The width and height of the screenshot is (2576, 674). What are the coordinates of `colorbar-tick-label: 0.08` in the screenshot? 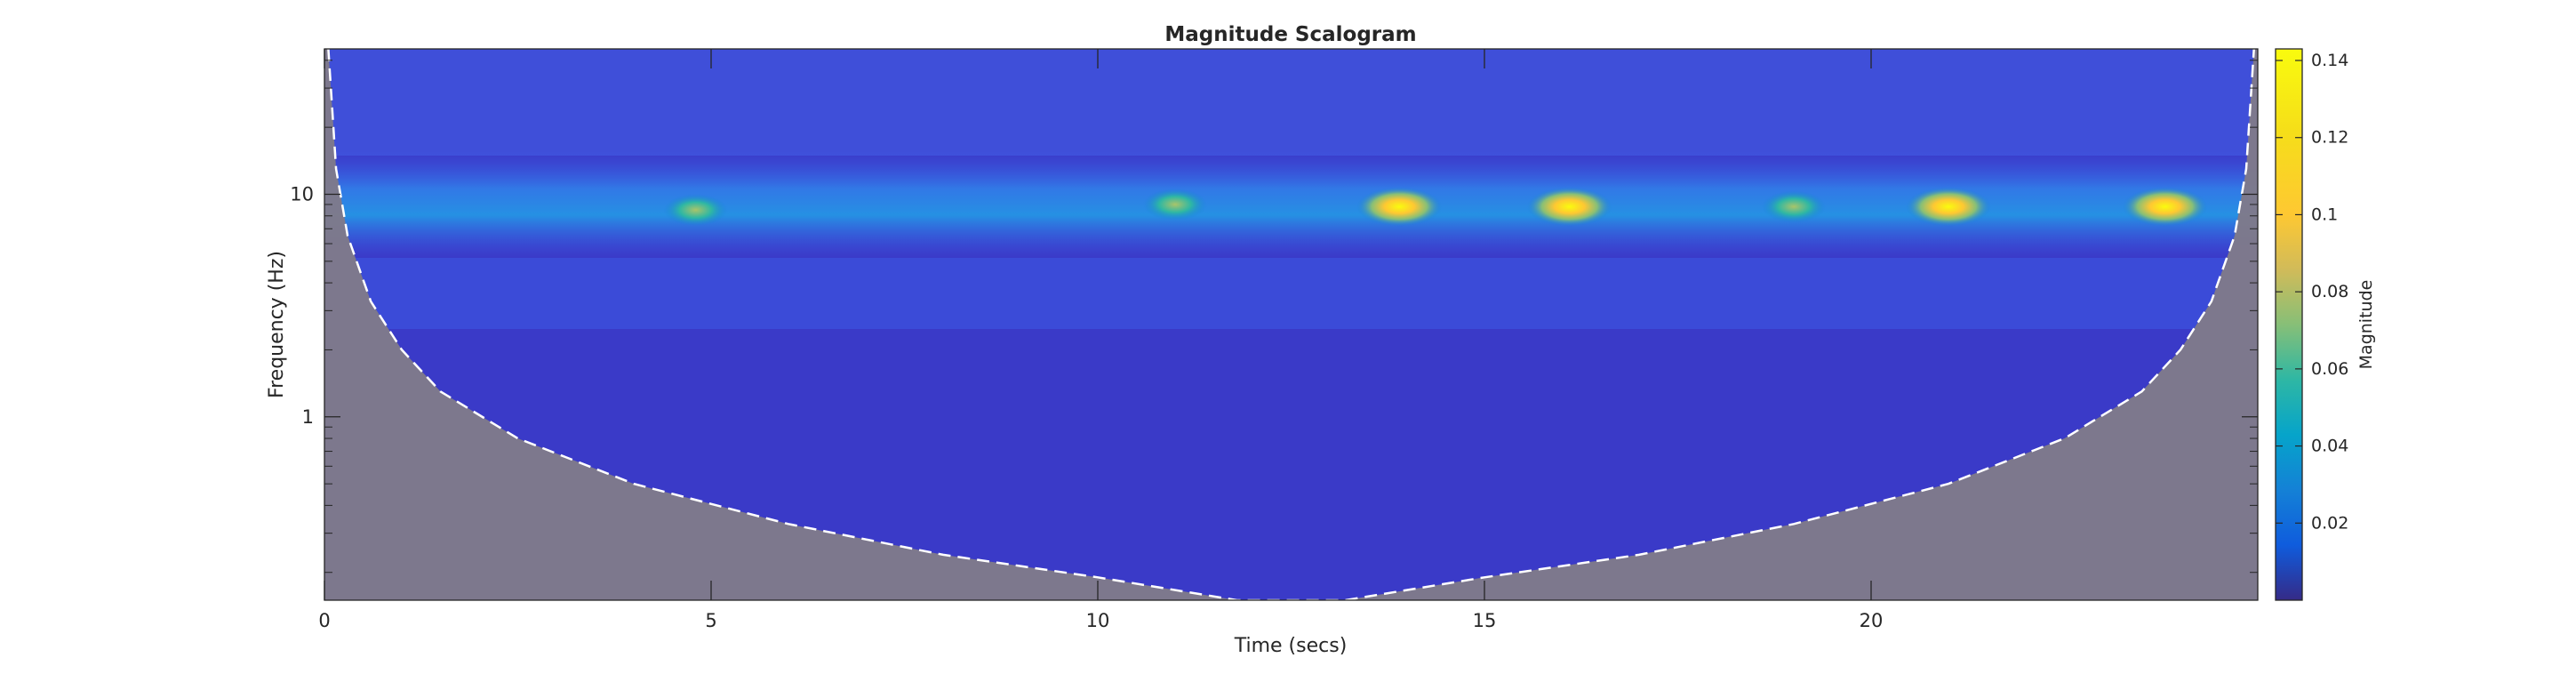 It's located at (2329, 292).